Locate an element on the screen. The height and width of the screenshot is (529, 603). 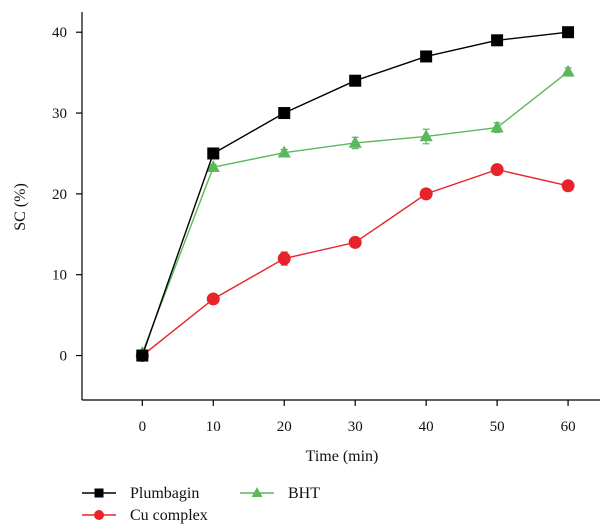
legend-item-plumbagin: Plumbagin is located at coordinates (140, 493).